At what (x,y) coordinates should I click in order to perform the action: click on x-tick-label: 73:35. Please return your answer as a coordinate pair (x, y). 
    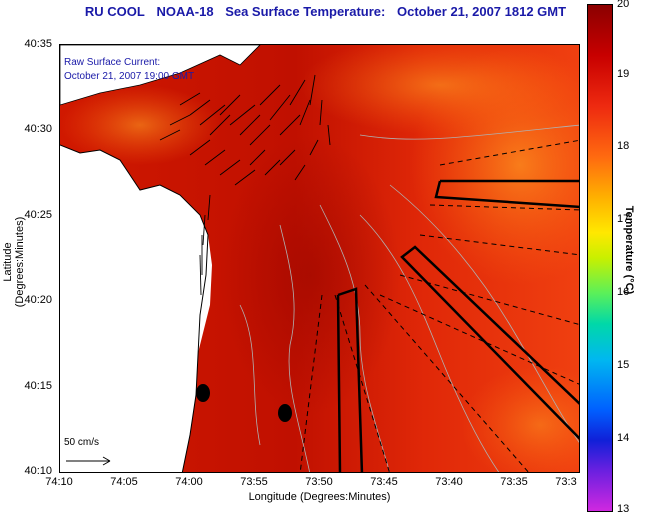
    Looking at the image, I should click on (514, 482).